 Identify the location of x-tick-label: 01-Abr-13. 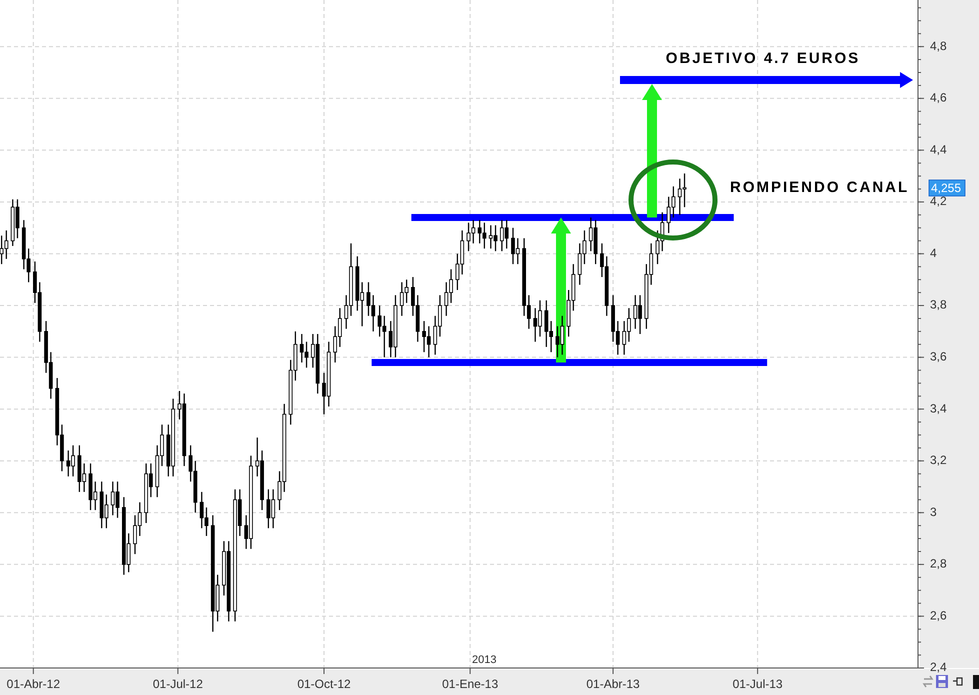
(613, 684).